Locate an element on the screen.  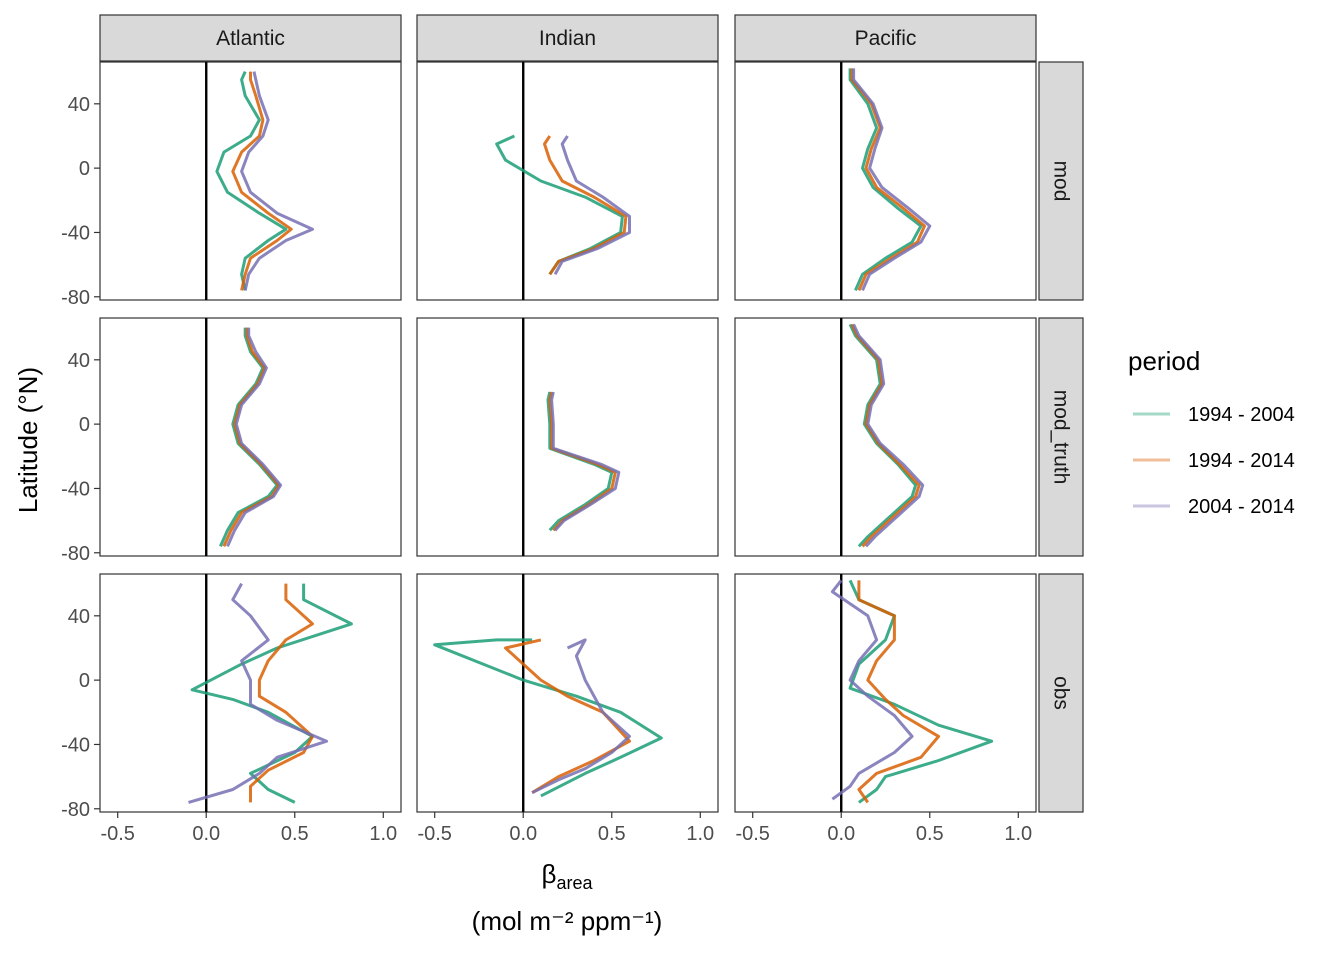
panel-pacific-mod-truth is located at coordinates (885, 437).